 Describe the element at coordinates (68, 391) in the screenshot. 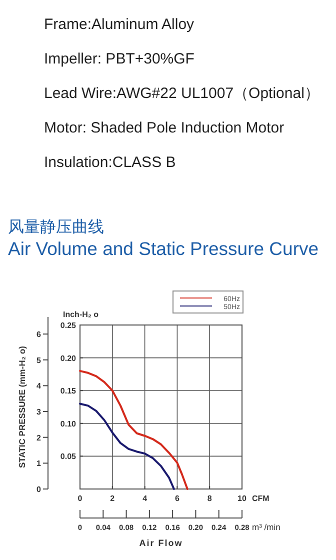

I see `y-tick-label: 0.15` at that location.